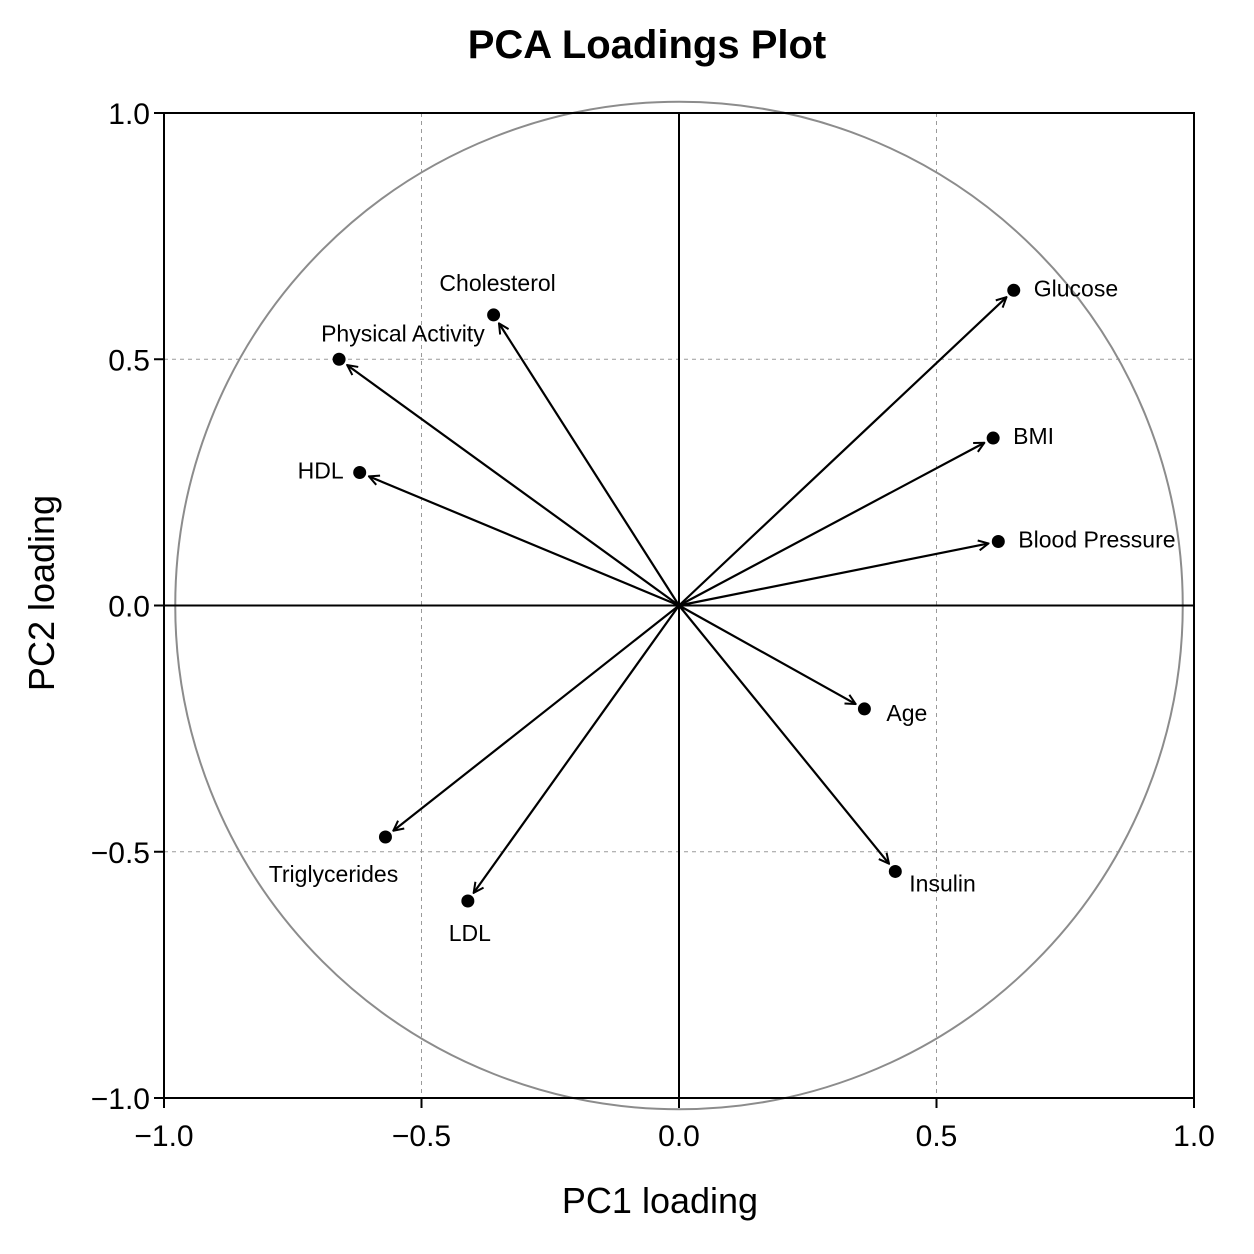 Image resolution: width=1254 pixels, height=1254 pixels. Describe the element at coordinates (129, 114) in the screenshot. I see `y-tick-label: 1.0` at that location.